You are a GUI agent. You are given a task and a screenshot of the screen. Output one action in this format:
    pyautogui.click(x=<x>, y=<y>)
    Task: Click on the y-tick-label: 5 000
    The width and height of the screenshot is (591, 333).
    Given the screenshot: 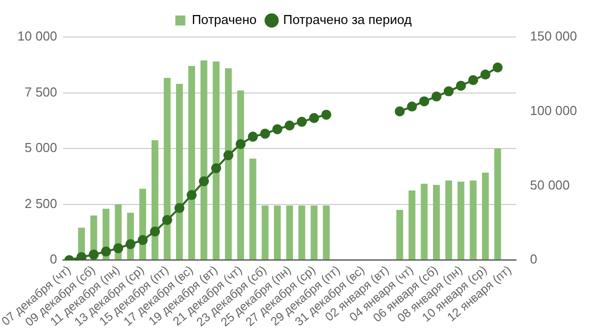 What is the action you would take?
    pyautogui.click(x=41, y=148)
    